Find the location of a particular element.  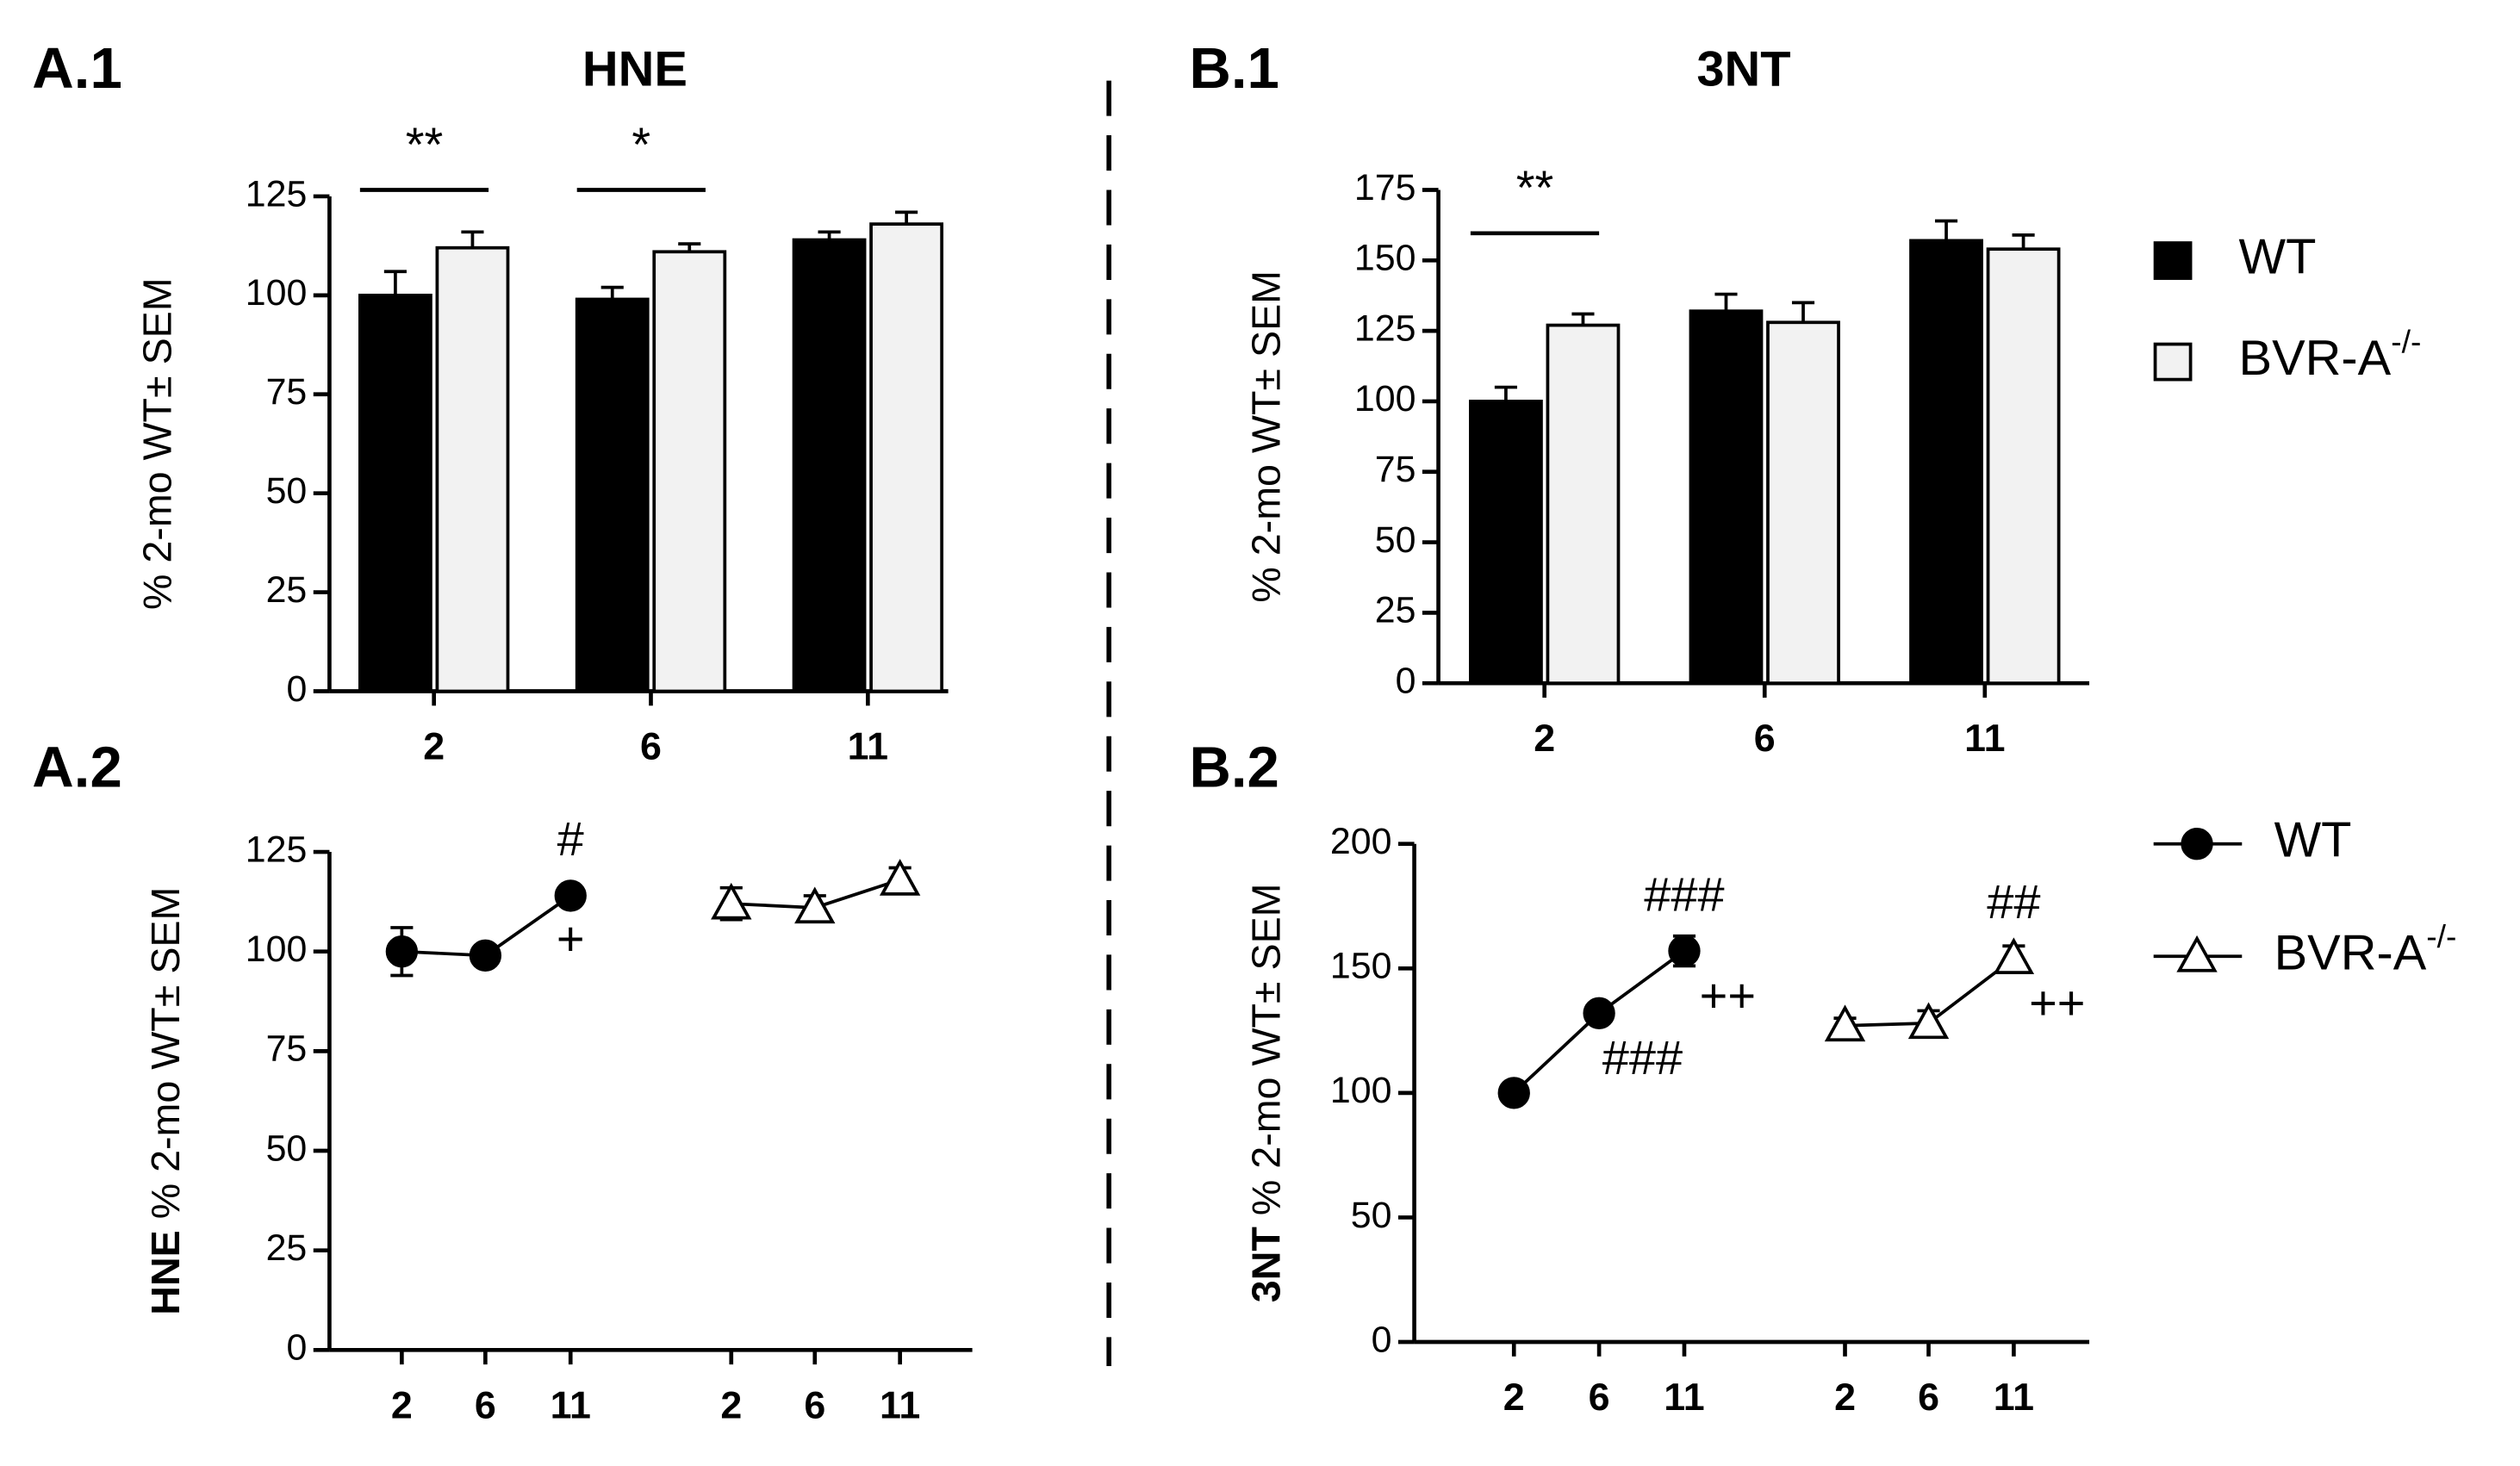

annotation: + is located at coordinates (571, 939).